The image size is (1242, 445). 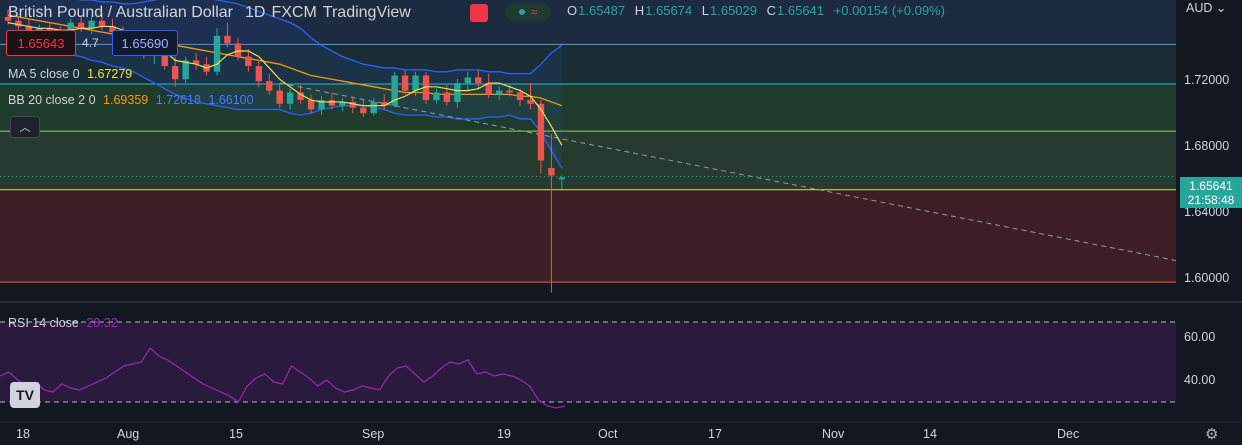 I want to click on gear-icon: ⚙, so click(x=1212, y=434).